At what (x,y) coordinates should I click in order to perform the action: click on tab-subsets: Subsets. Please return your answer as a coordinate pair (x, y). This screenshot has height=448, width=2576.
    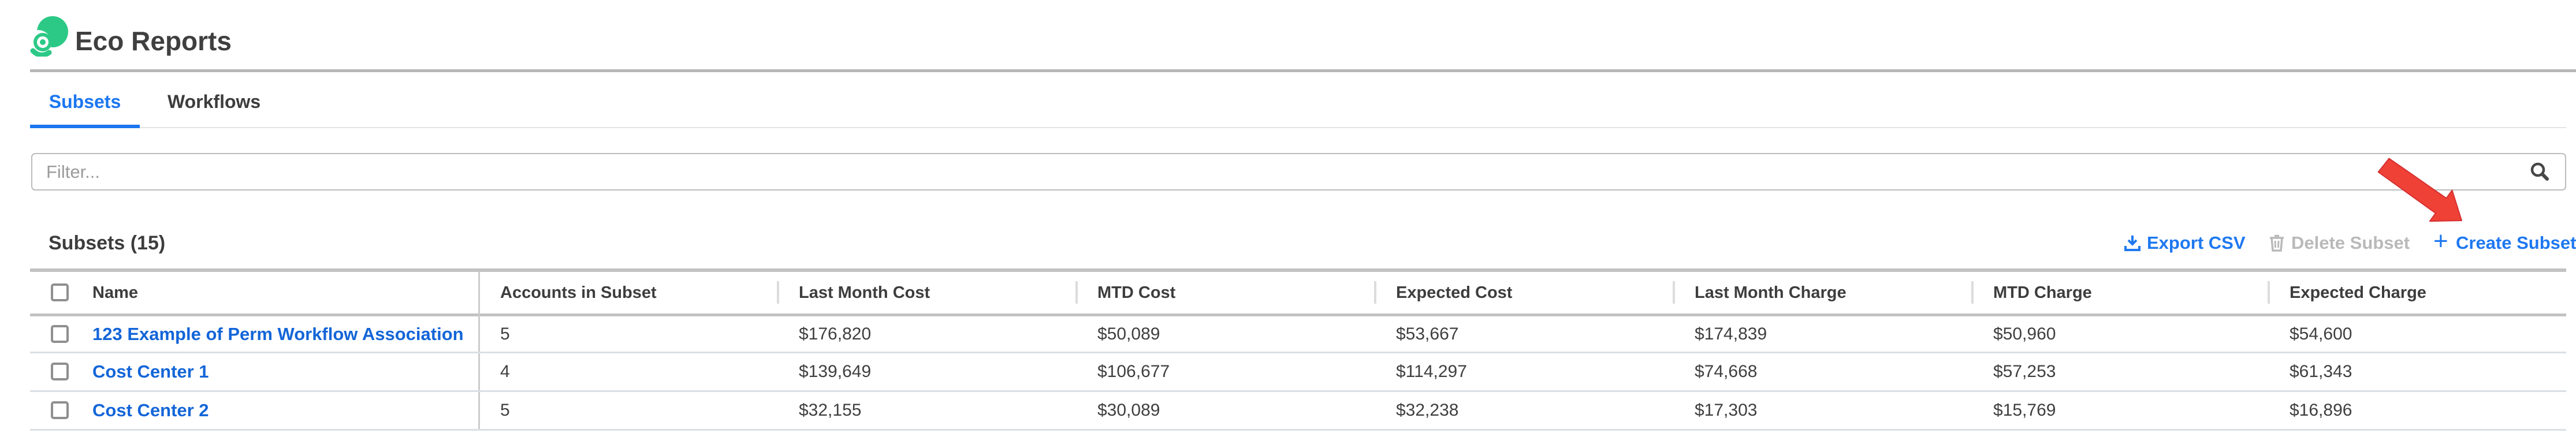
    Looking at the image, I should click on (85, 101).